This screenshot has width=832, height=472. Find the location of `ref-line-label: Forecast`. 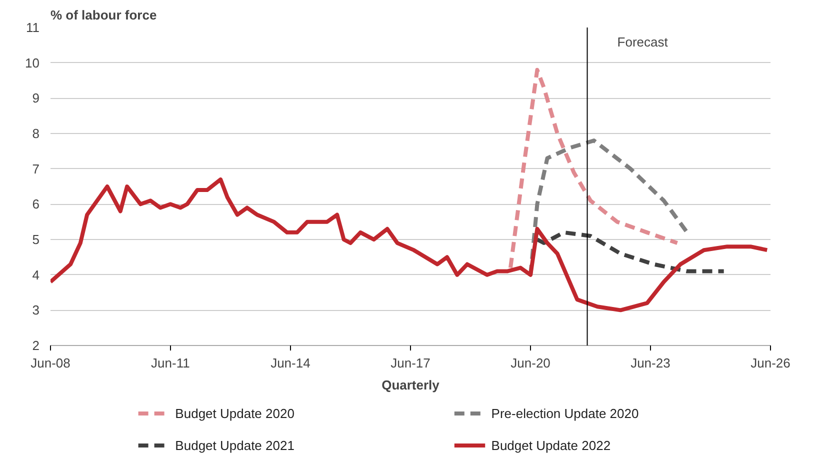

ref-line-label: Forecast is located at coordinates (642, 42).